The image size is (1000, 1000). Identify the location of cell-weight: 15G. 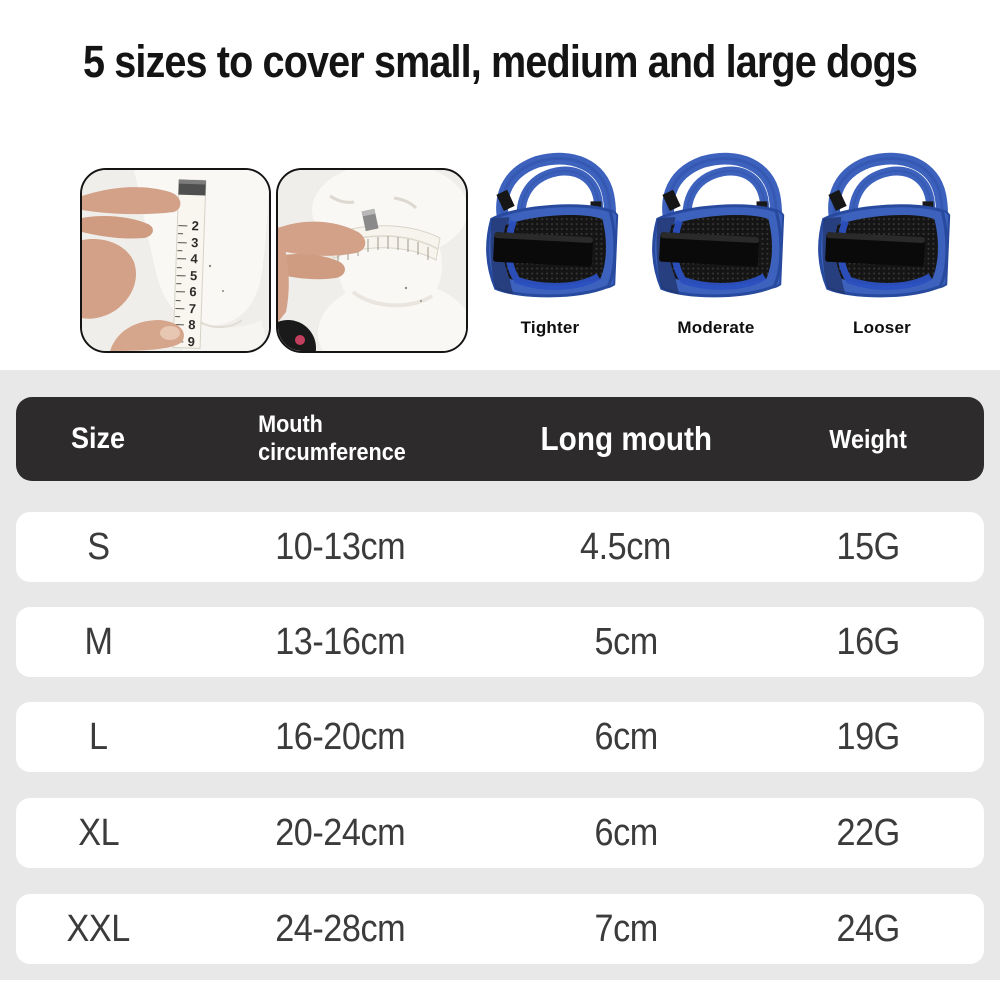
(868, 546).